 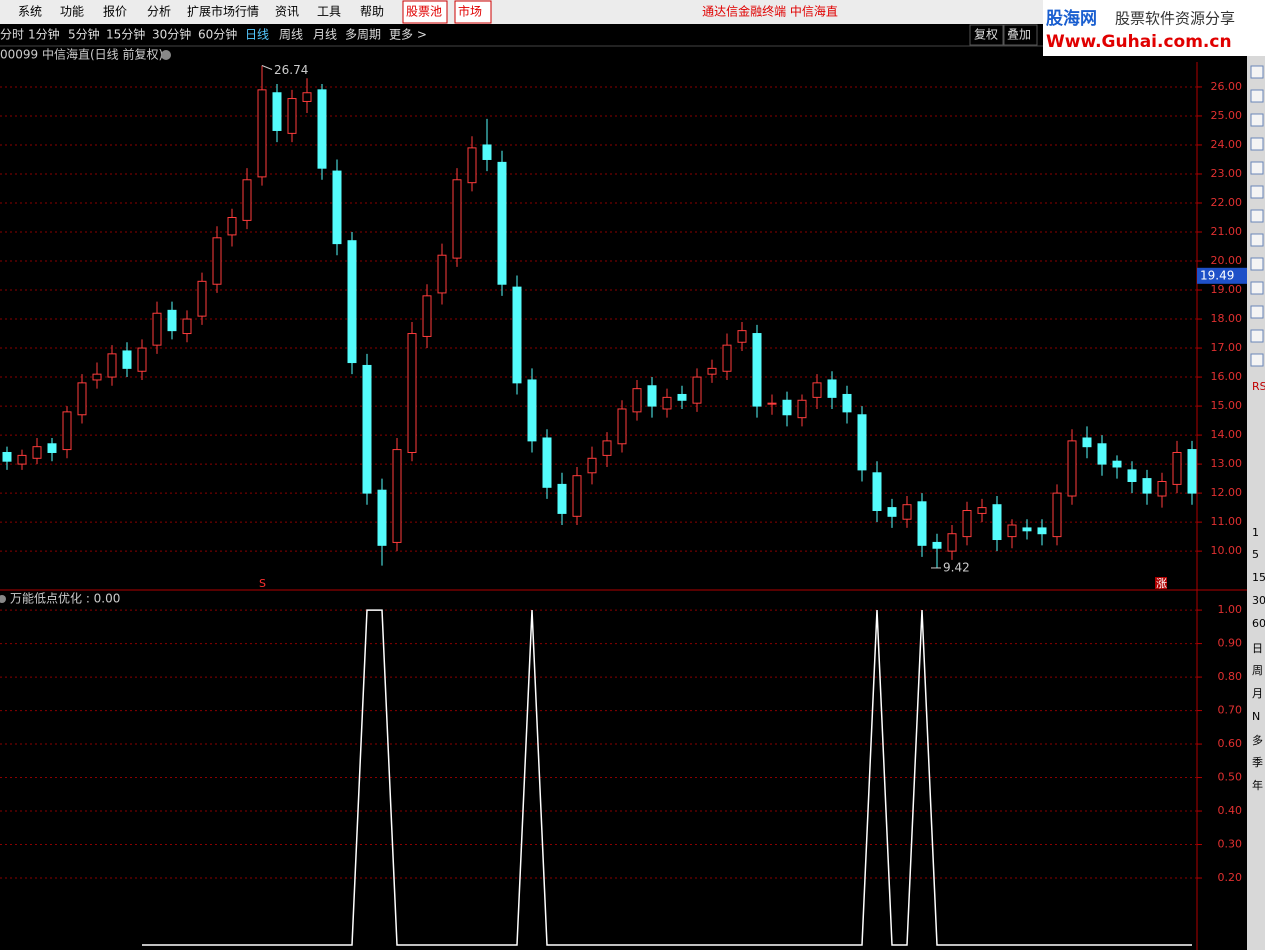 I want to click on sidebar-item: RS, so click(x=1258, y=386).